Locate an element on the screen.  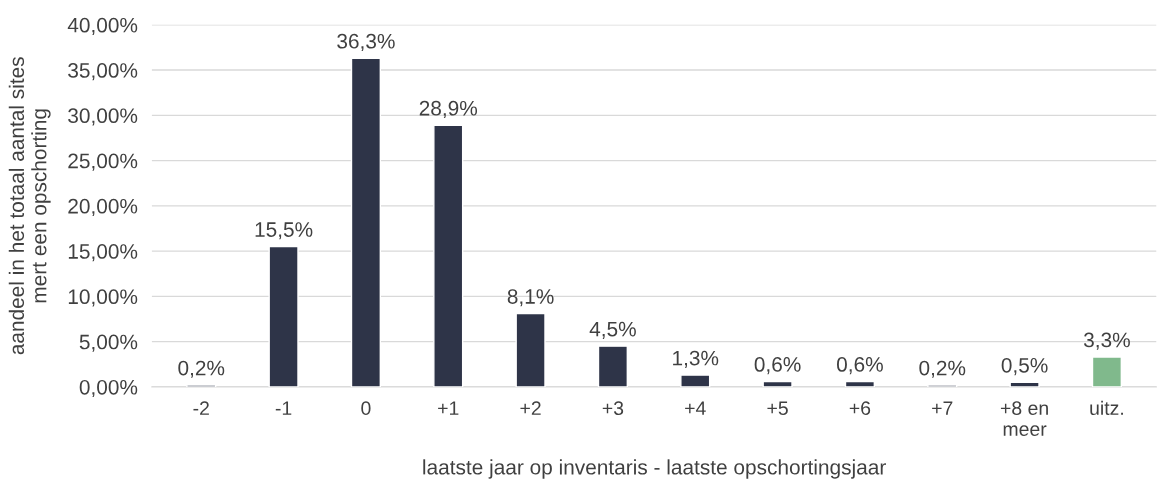
y-tick-label: 40,00% is located at coordinates (102, 26).